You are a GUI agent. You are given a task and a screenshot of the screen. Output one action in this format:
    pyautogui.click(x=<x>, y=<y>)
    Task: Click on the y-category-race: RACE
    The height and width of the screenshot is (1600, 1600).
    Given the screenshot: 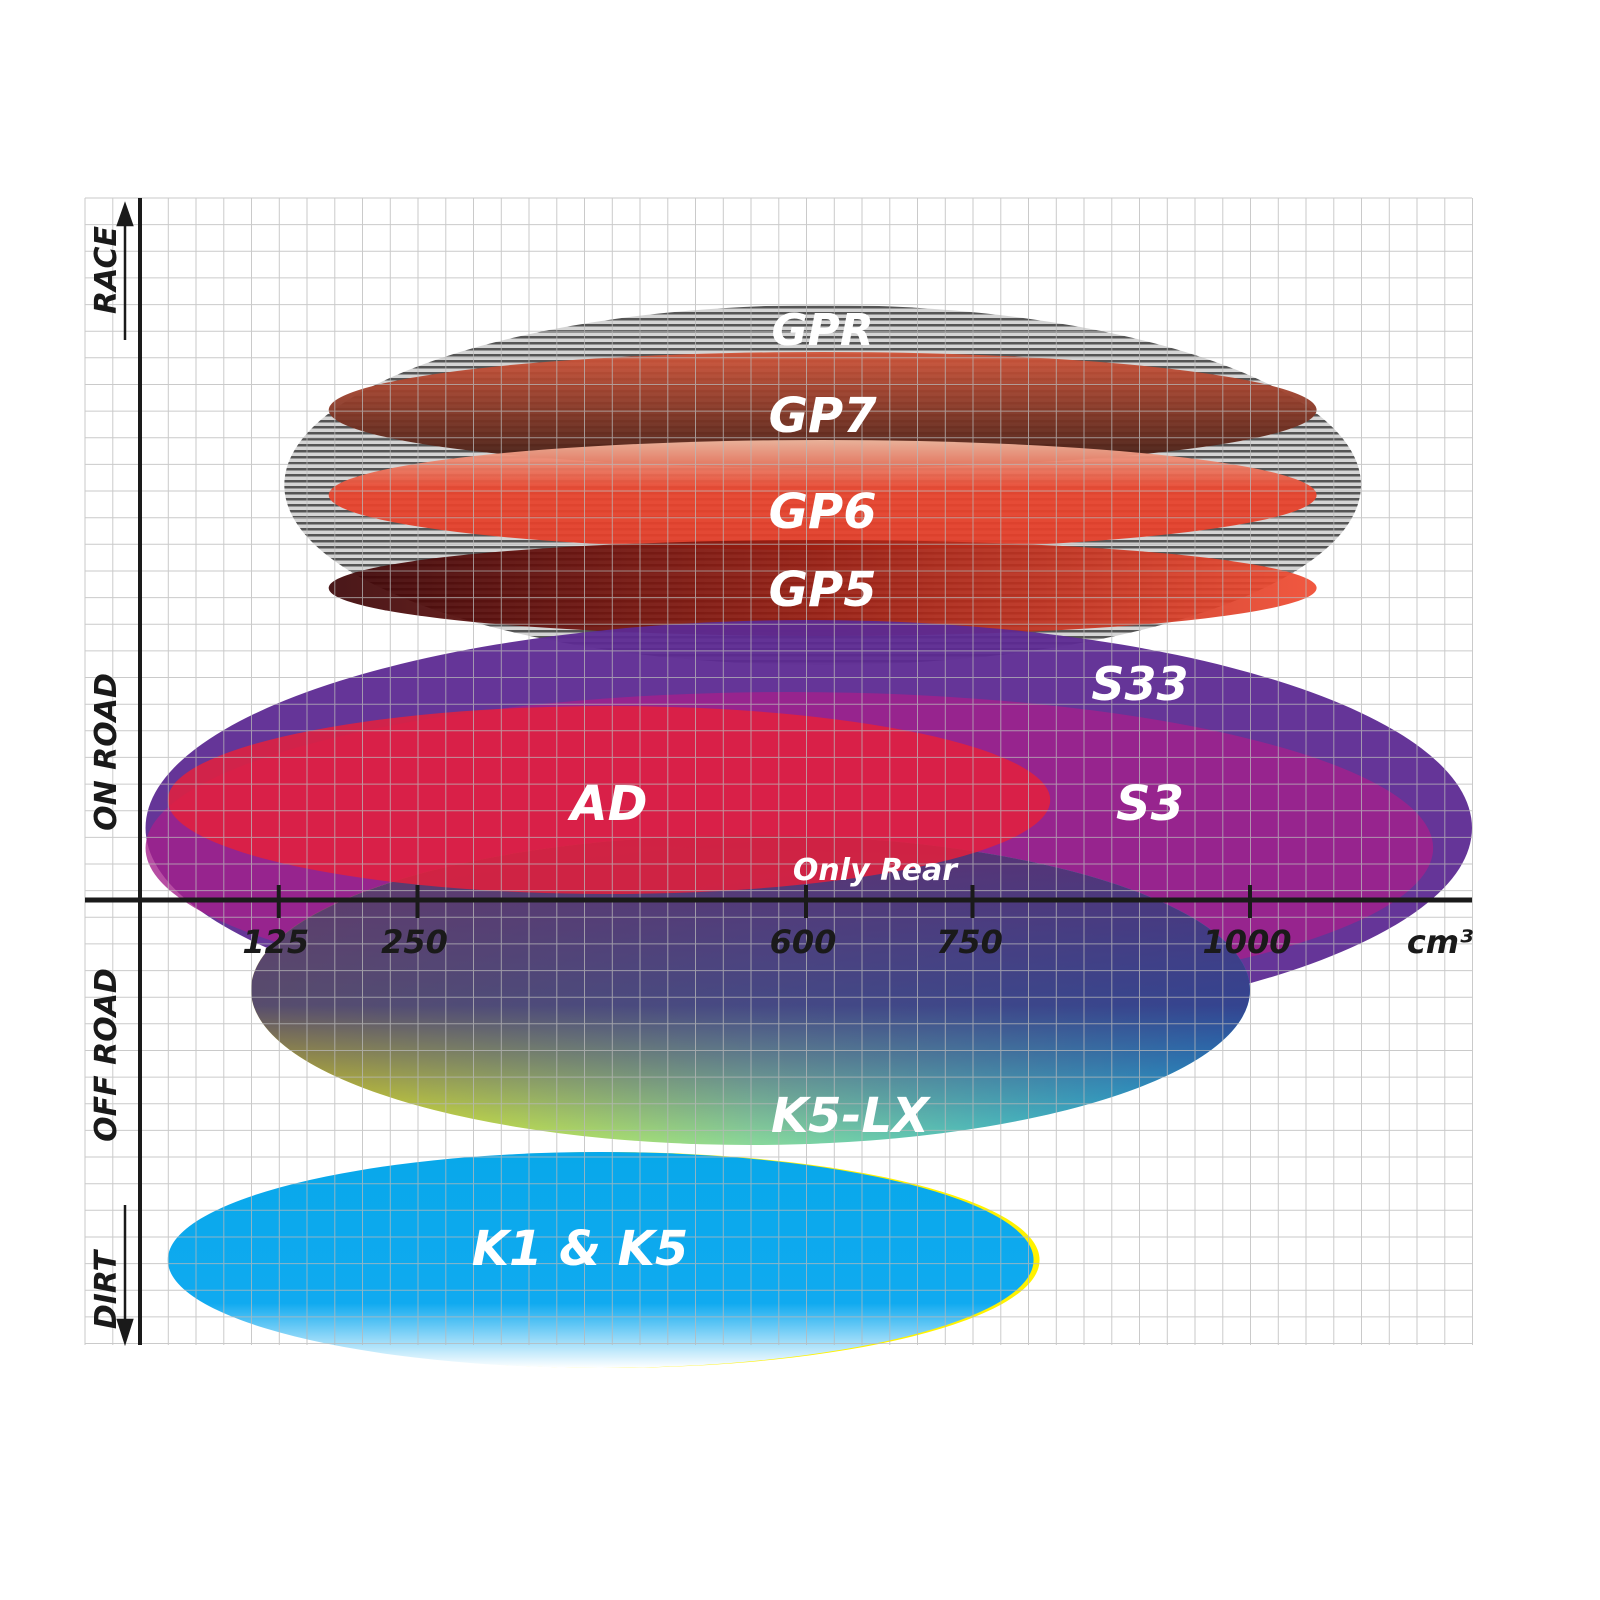 What is the action you would take?
    pyautogui.click(x=106, y=270)
    